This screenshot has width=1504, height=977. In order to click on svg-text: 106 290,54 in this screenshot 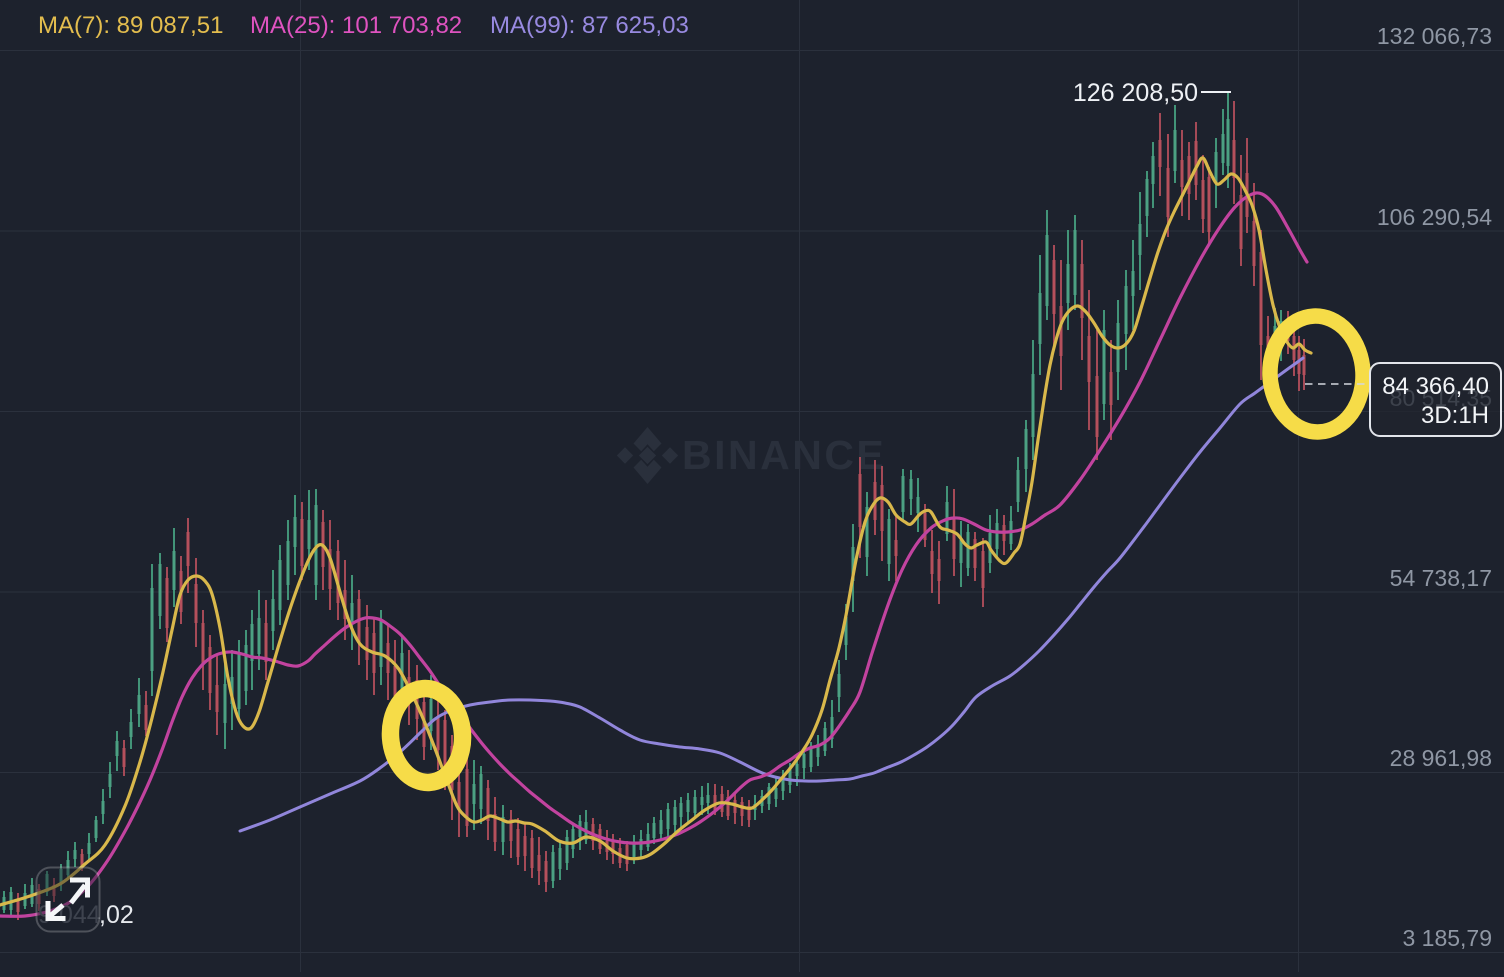, I will do `click(1434, 217)`.